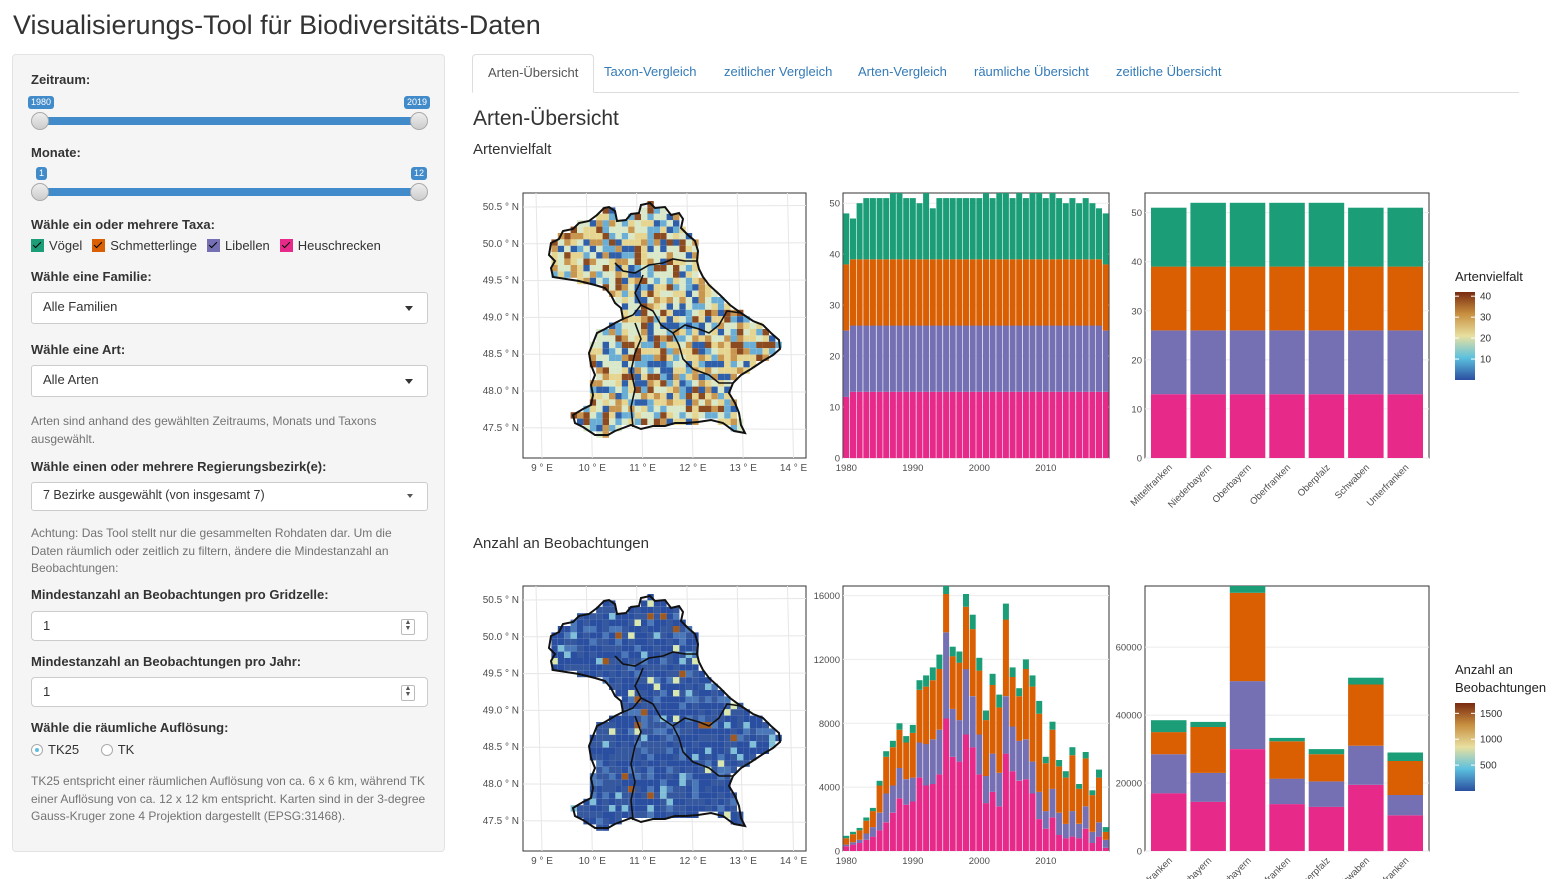 This screenshot has height=879, width=1552. What do you see at coordinates (229, 192) in the screenshot?
I see `monate-slider` at bounding box center [229, 192].